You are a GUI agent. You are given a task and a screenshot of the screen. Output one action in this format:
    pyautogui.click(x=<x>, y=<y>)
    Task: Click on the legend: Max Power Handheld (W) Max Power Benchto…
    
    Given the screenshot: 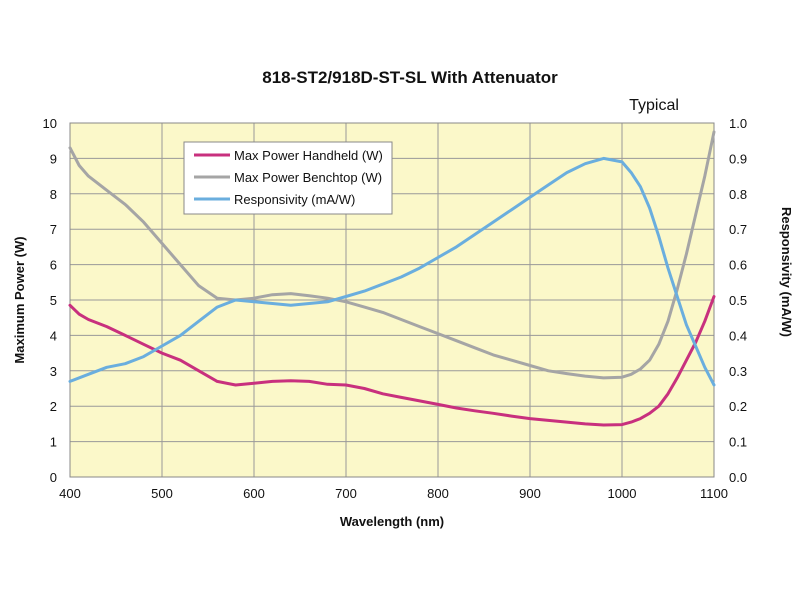 What is the action you would take?
    pyautogui.click(x=288, y=178)
    